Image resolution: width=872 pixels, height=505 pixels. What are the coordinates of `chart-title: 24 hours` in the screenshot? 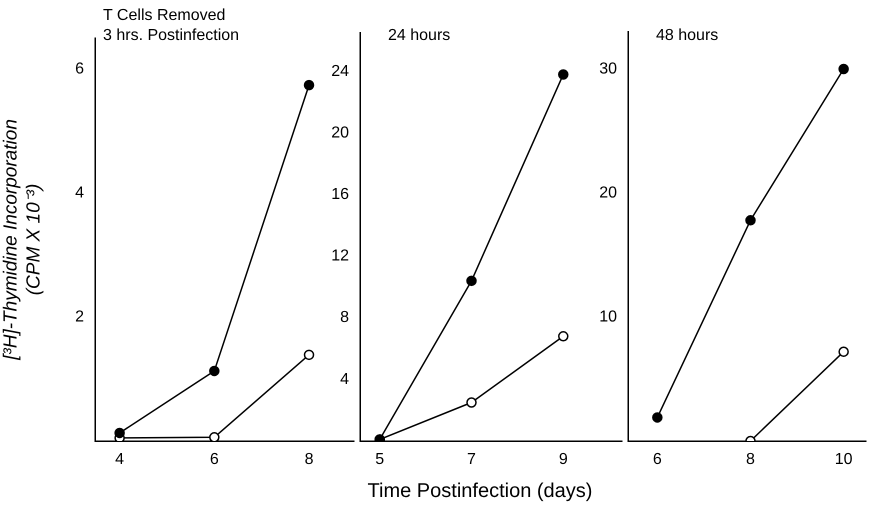 It's located at (419, 35).